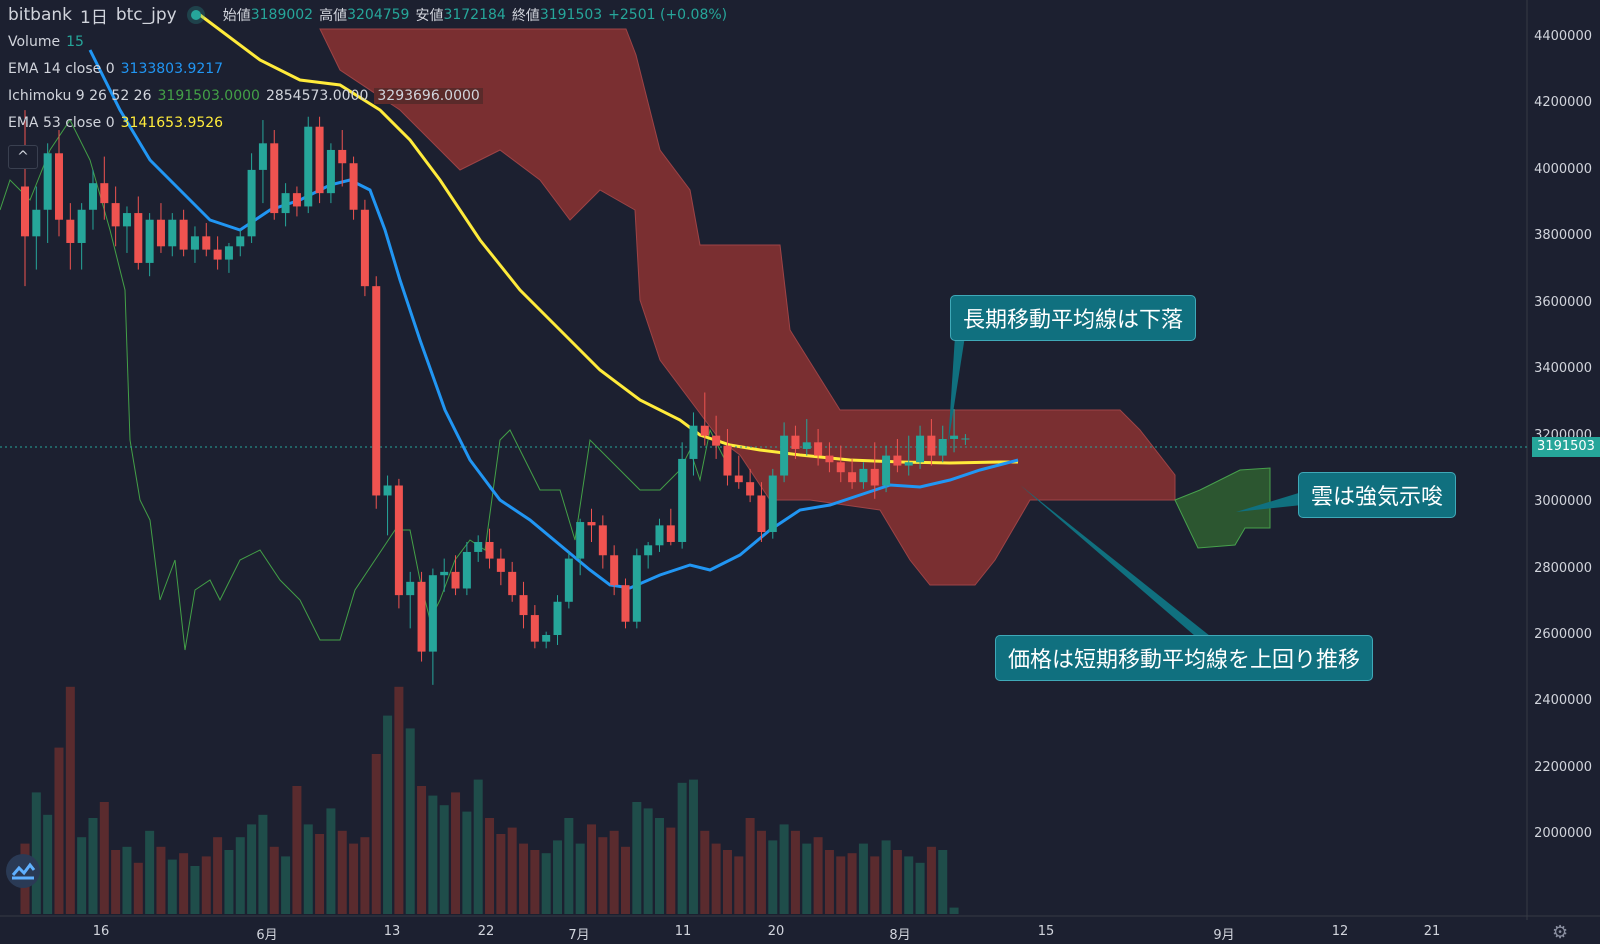  What do you see at coordinates (282, 15) in the screenshot?
I see `open-value: 3189002` at bounding box center [282, 15].